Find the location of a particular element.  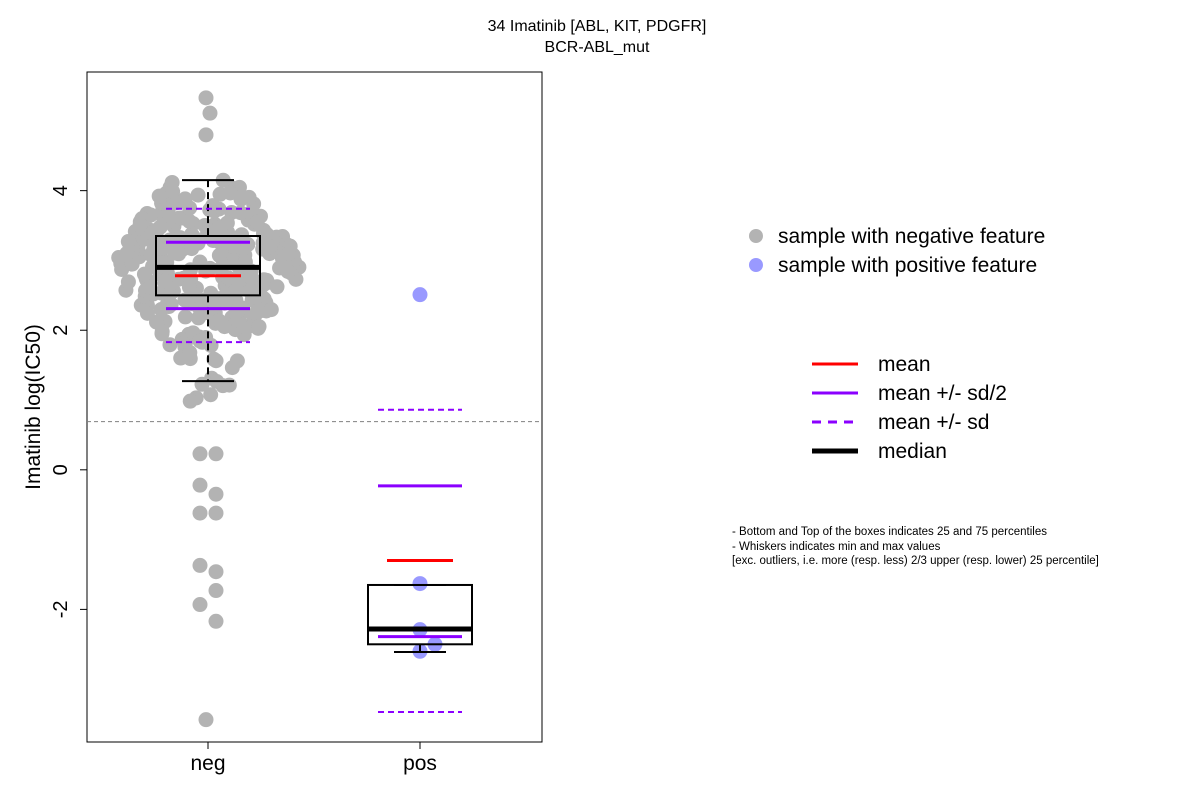

y-tick-label: 2 is located at coordinates (61, 330).